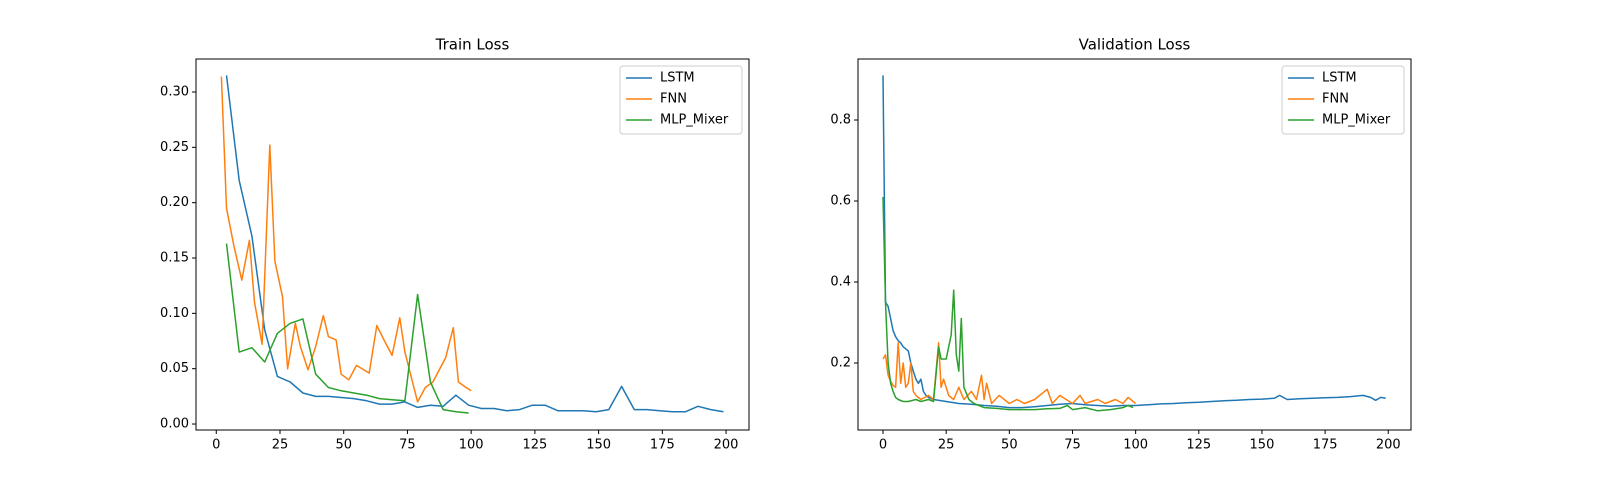  Describe the element at coordinates (472, 45) in the screenshot. I see `chart-title: Train Loss` at that location.